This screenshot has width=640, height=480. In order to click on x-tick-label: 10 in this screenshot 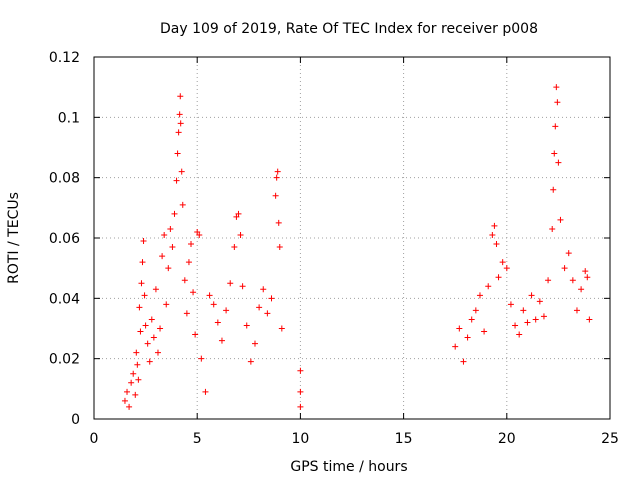, I will do `click(300, 439)`.